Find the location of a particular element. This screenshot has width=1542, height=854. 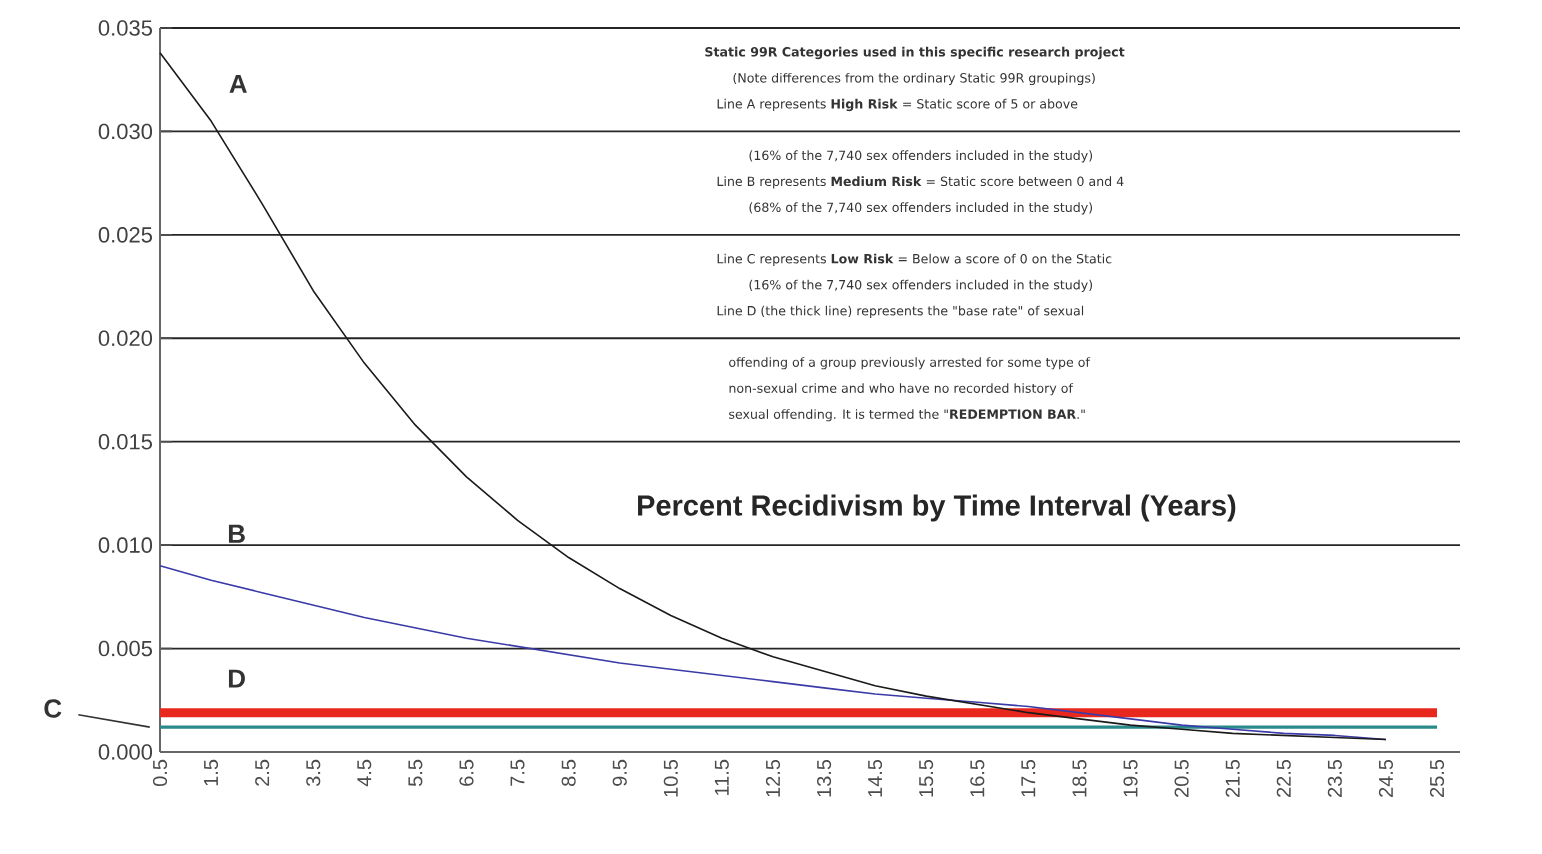

x-tick-label: 2.5 is located at coordinates (262, 772).